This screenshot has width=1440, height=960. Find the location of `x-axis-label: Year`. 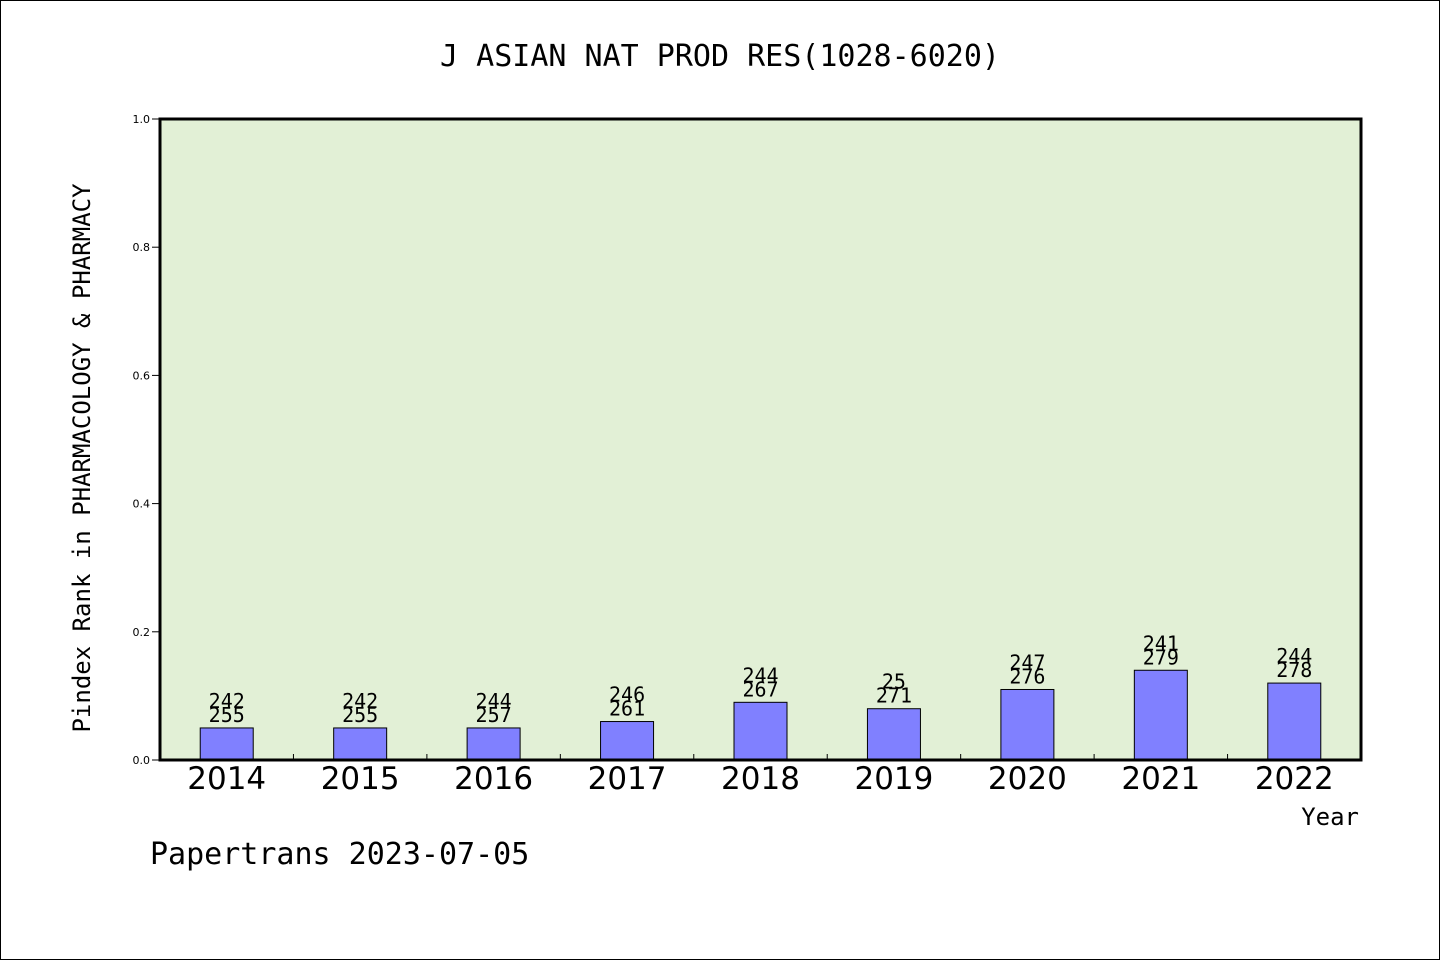

x-axis-label: Year is located at coordinates (1330, 817).